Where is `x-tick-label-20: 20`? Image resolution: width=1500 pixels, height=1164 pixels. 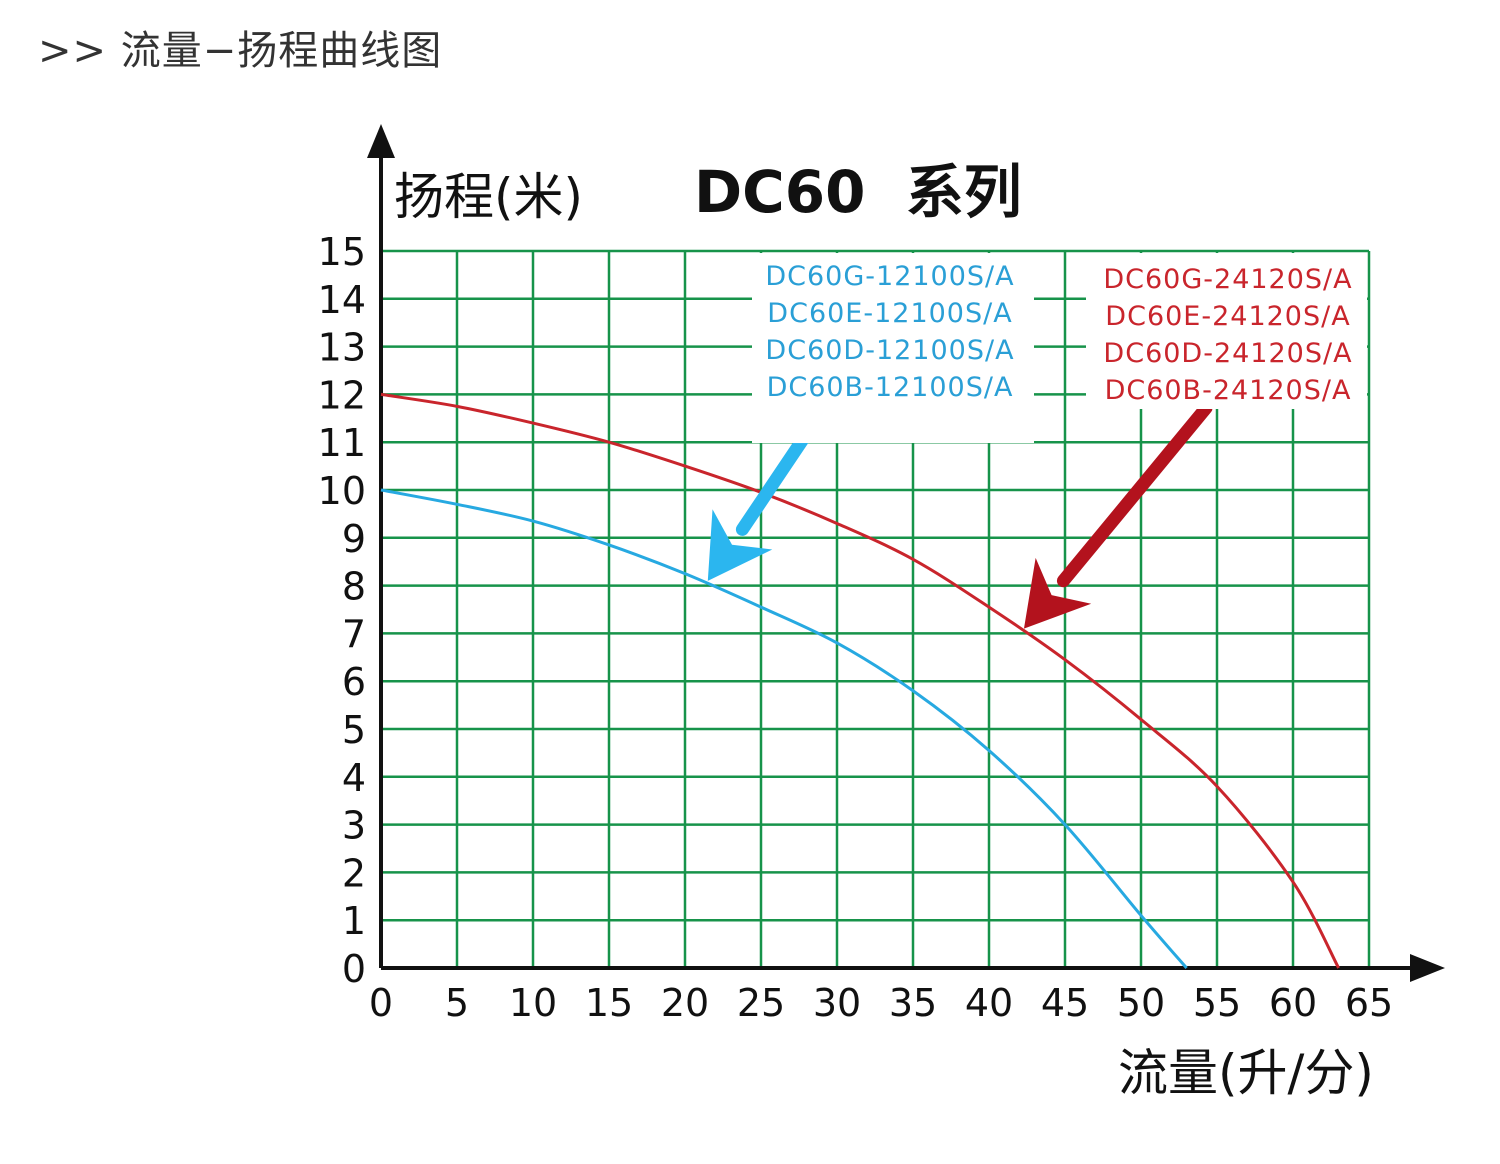
x-tick-label-20: 20 is located at coordinates (685, 1003).